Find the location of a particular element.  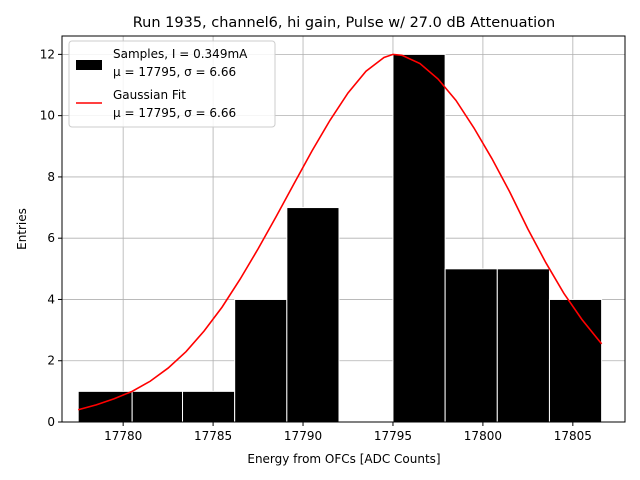

x-axis-label: Energy from OFCs [ADC Counts] is located at coordinates (343, 459).